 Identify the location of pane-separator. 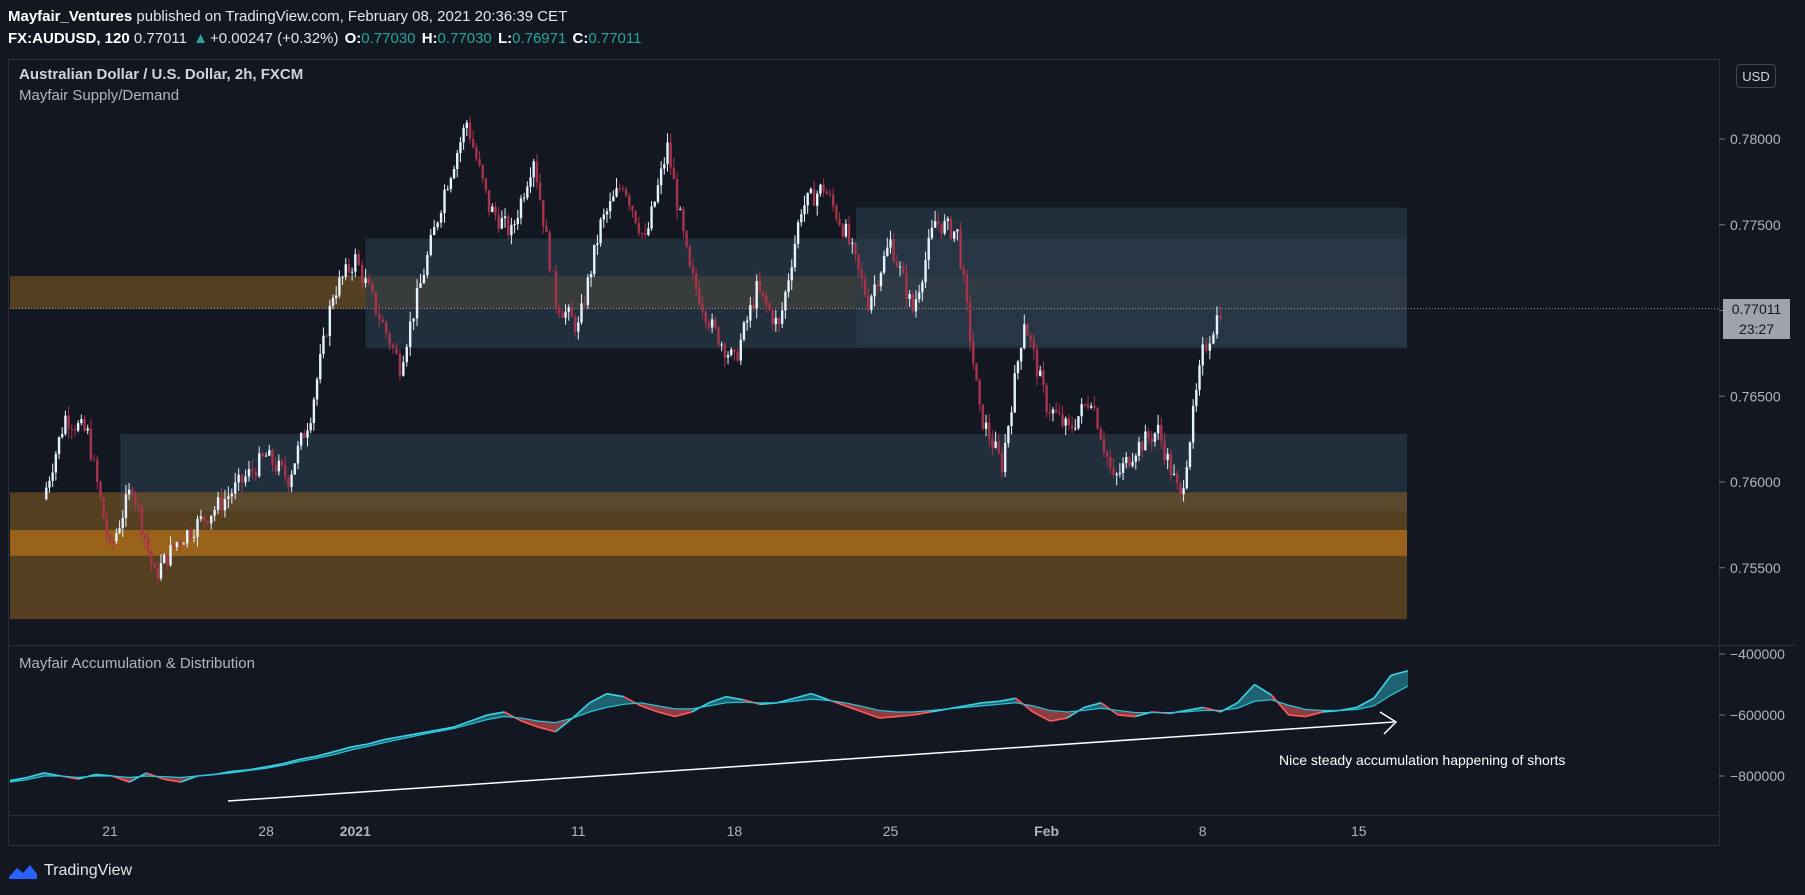
(902, 645).